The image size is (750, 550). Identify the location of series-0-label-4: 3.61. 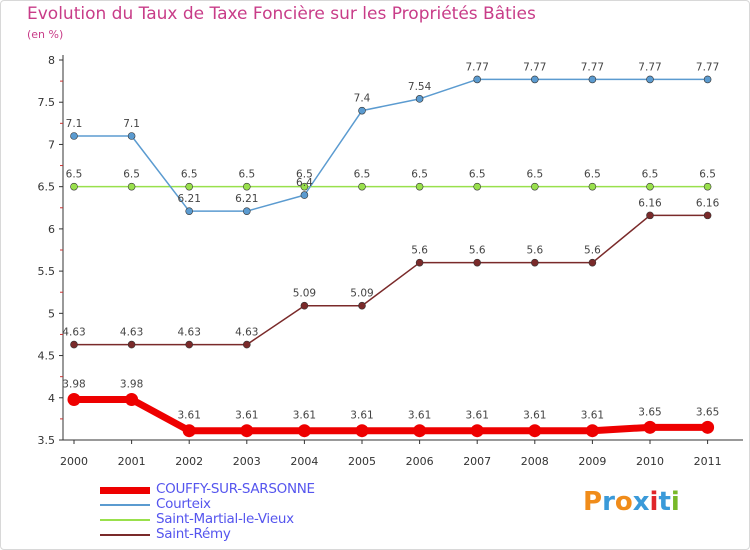
(304, 416).